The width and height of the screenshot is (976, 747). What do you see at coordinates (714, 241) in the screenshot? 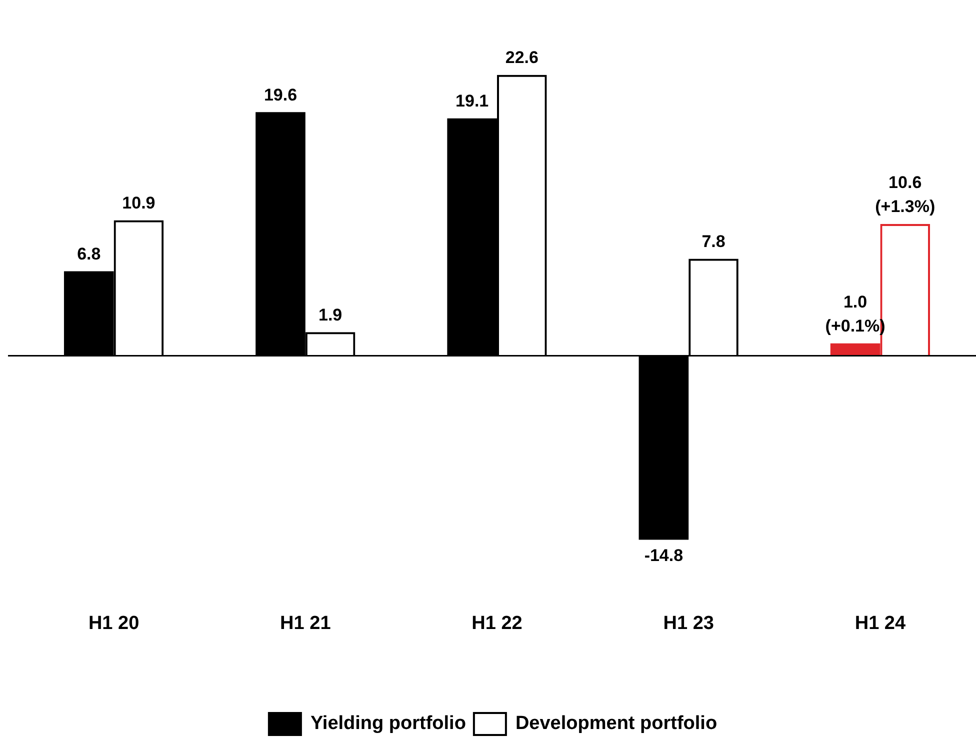
I see `data-label: 7.8` at bounding box center [714, 241].